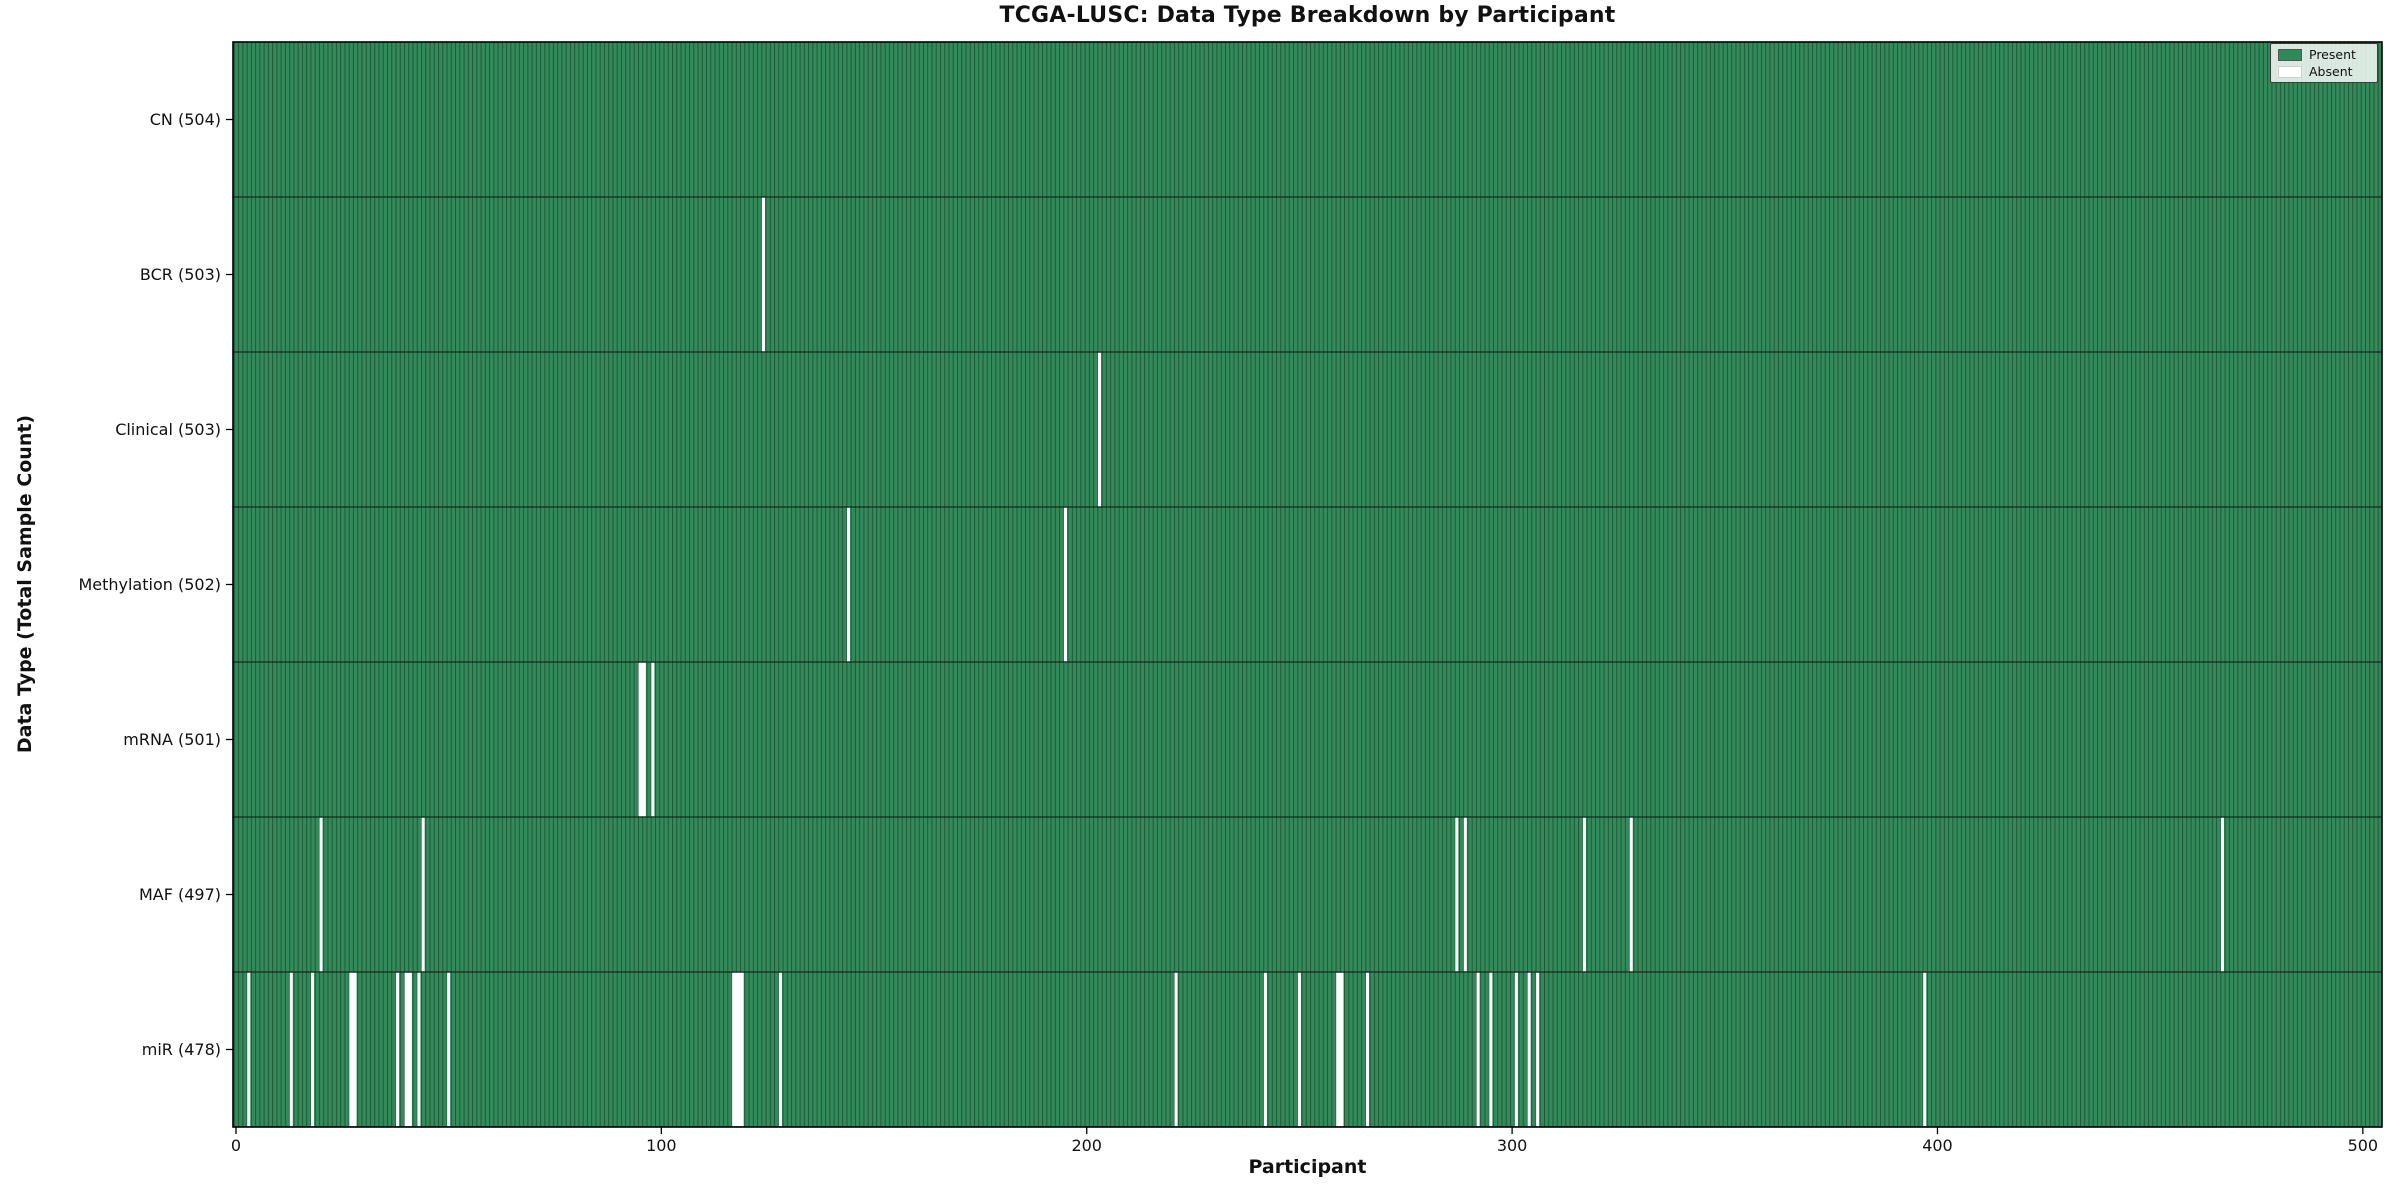 This screenshot has width=2400, height=1200. What do you see at coordinates (1086, 1145) in the screenshot?
I see `x-tick-label-200: 200` at bounding box center [1086, 1145].